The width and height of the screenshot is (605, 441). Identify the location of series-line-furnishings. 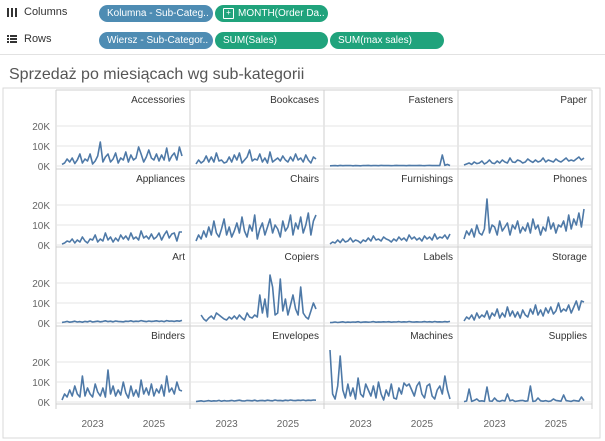
(390, 239).